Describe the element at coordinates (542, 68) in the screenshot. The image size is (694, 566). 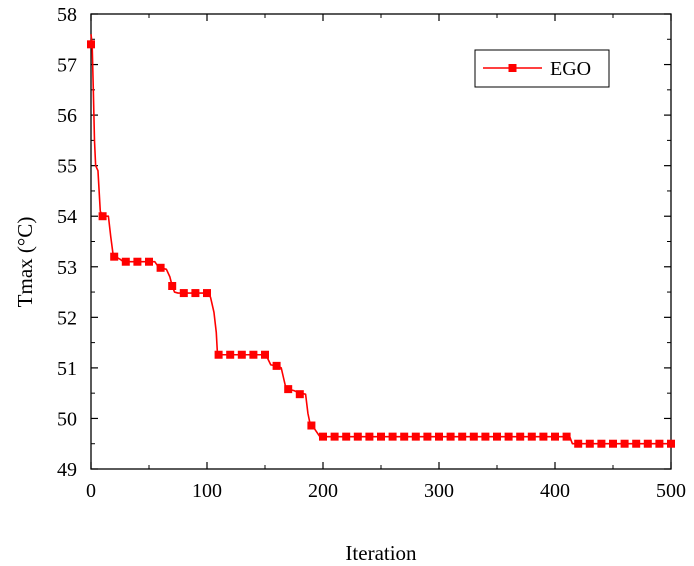
I see `legend: EGO` at that location.